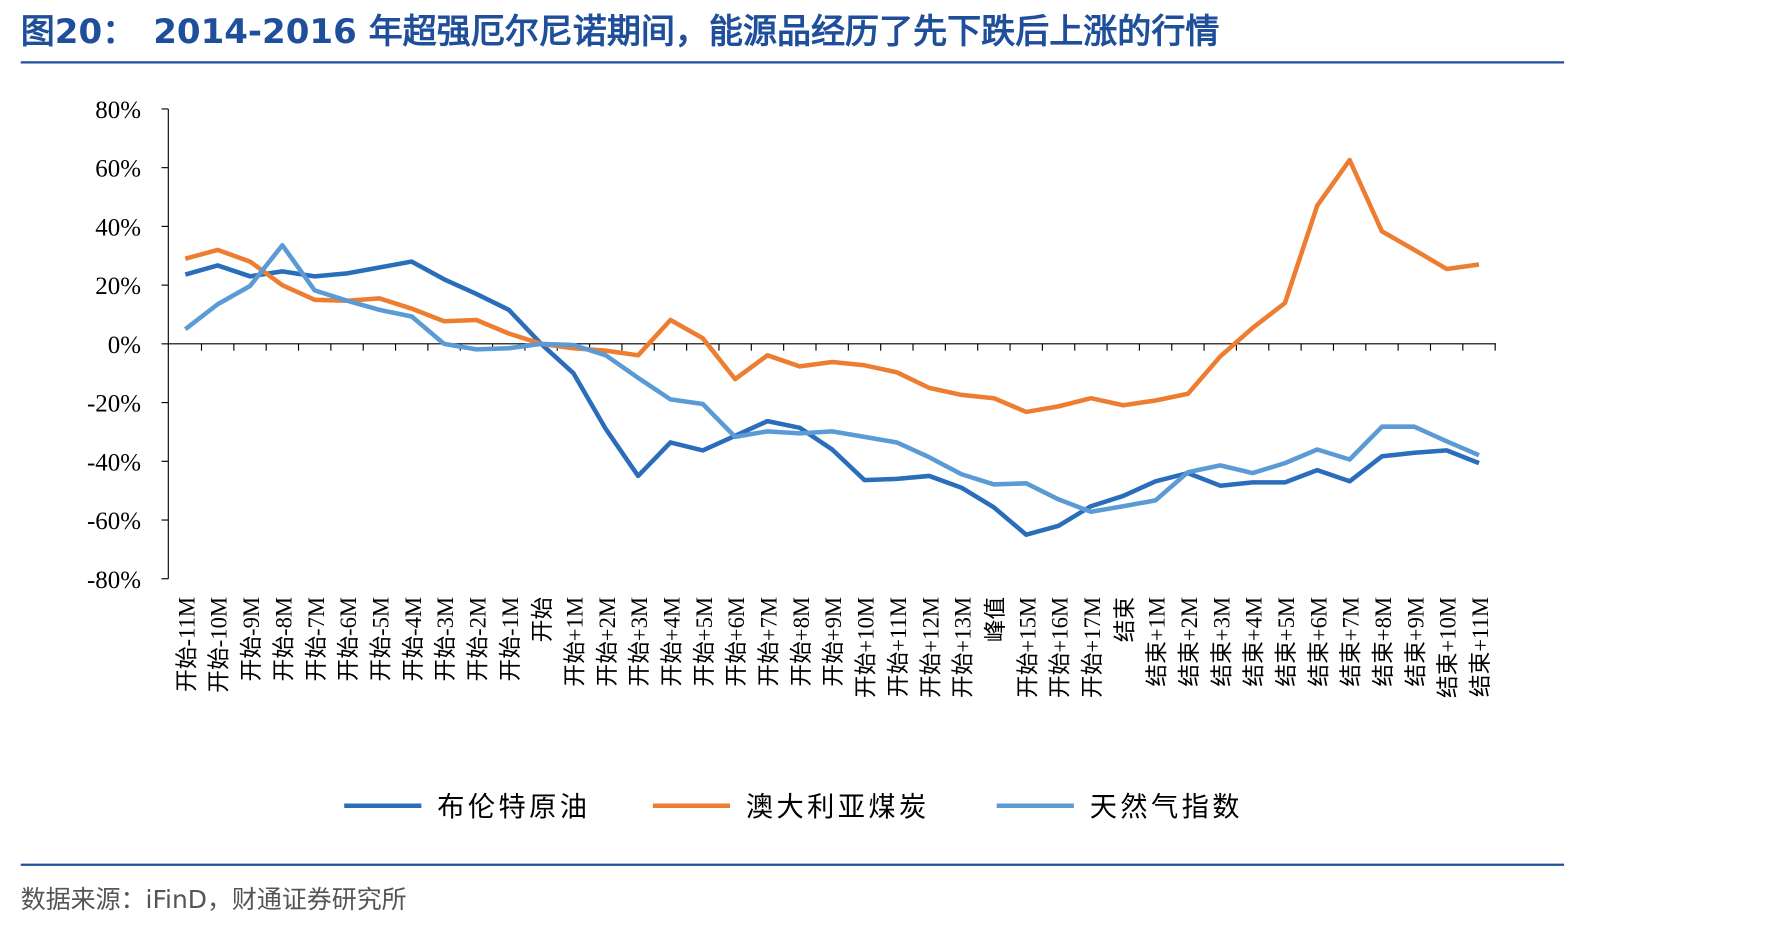 The height and width of the screenshot is (926, 1771). Describe the element at coordinates (833, 642) in the screenshot. I see `x-tick-label: 开始+9M` at that location.